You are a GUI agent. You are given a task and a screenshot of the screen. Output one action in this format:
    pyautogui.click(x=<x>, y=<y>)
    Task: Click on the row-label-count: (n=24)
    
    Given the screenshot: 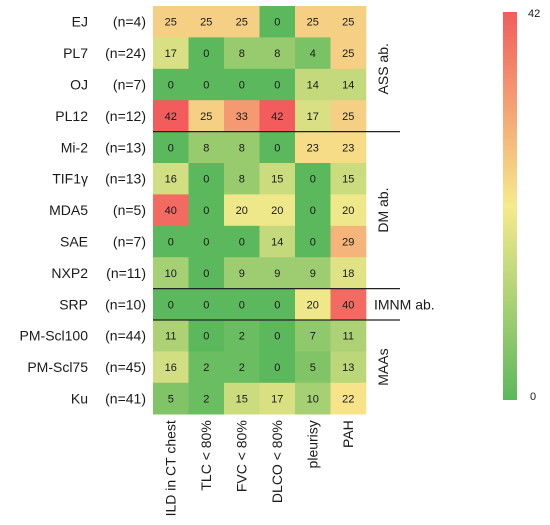 What is the action you would take?
    pyautogui.click(x=125, y=53)
    